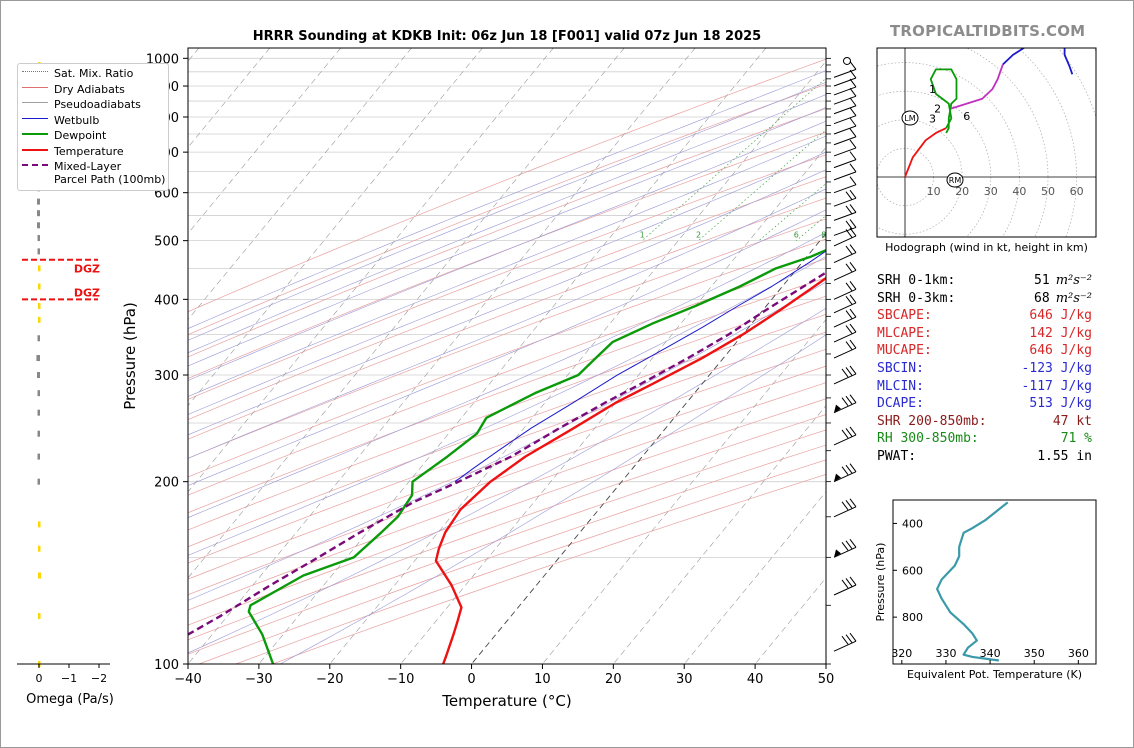 Image resolution: width=1134 pixels, height=748 pixels. I want to click on y-tick-label: 500, so click(166, 242).